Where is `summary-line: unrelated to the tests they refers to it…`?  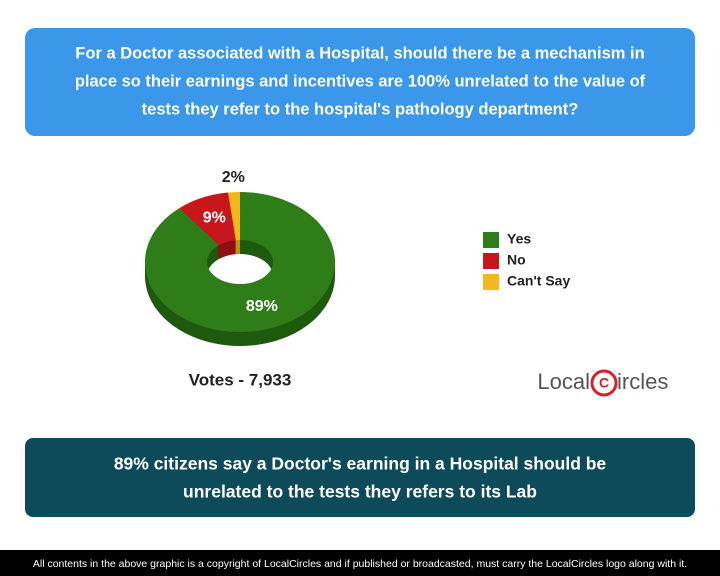
summary-line: unrelated to the tests they refers to it… is located at coordinates (360, 492).